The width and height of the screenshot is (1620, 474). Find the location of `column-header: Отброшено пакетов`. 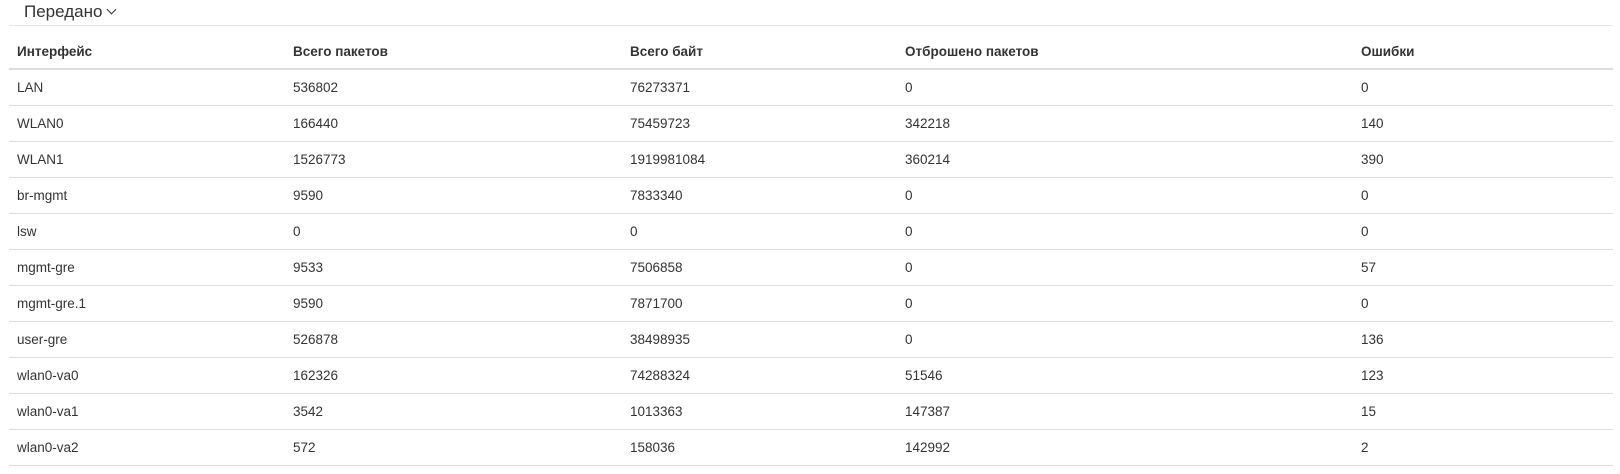

column-header: Отброшено пакетов is located at coordinates (1125, 52).